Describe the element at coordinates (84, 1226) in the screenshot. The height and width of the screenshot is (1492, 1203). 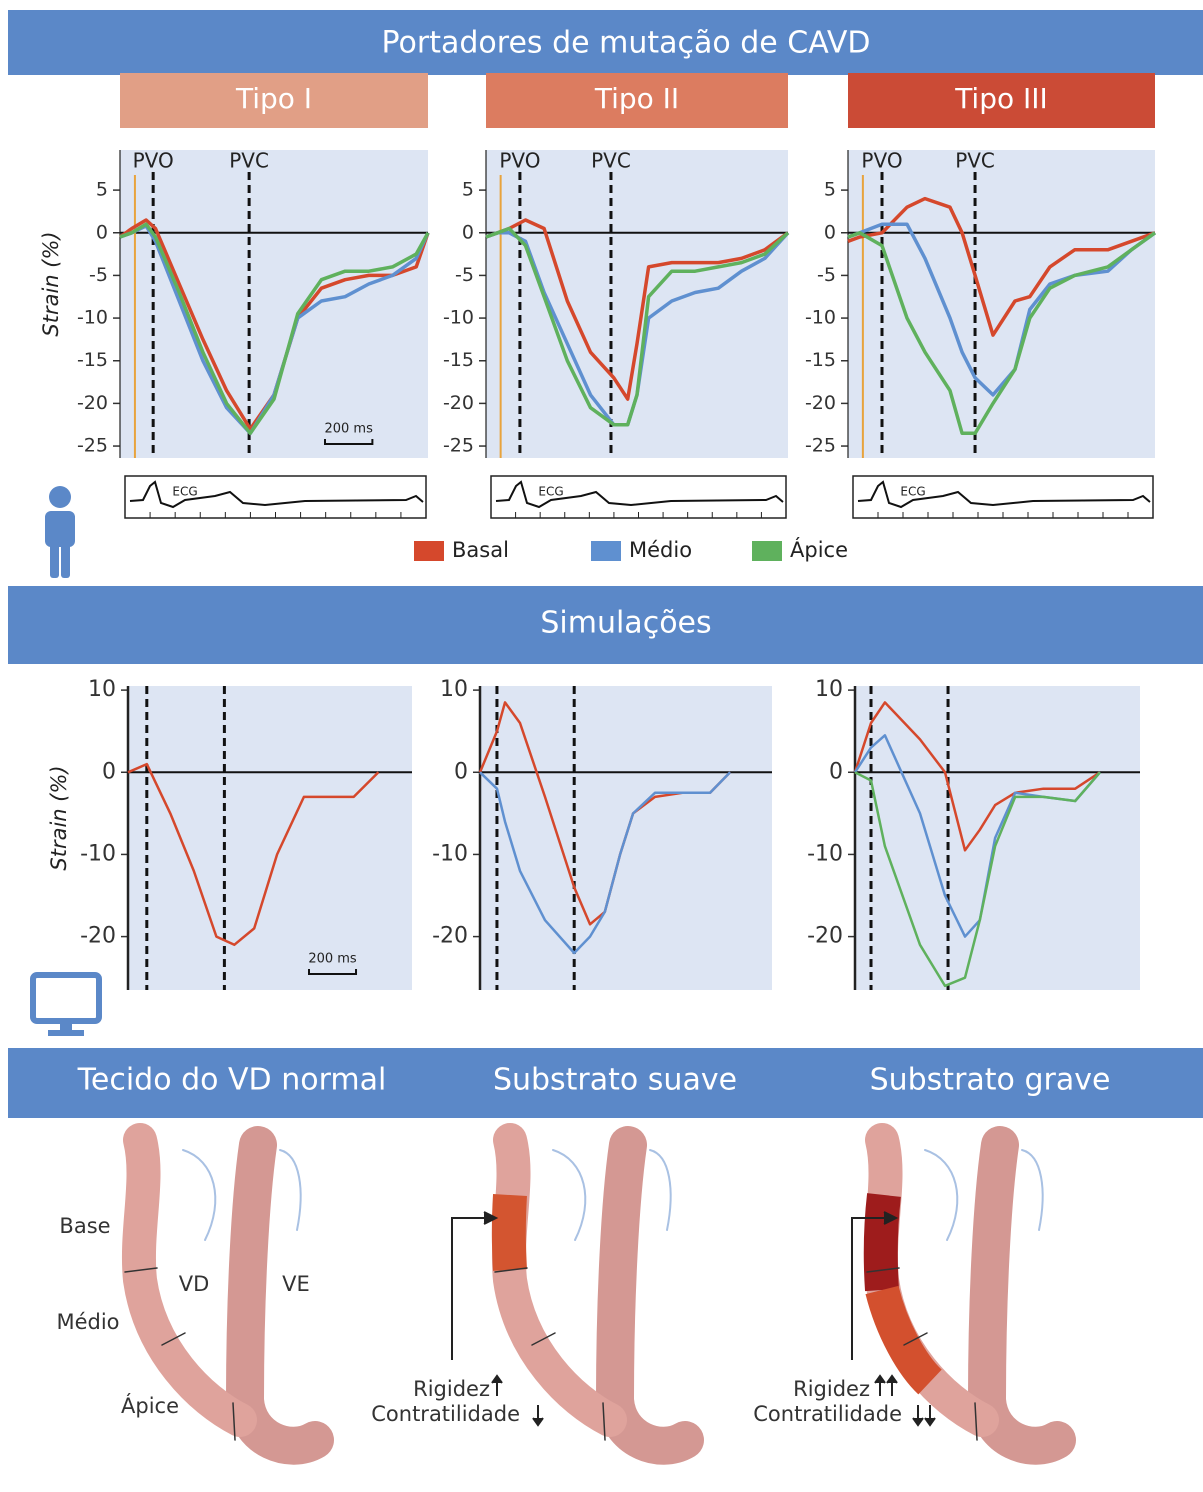
I see `segment-label: Base` at that location.